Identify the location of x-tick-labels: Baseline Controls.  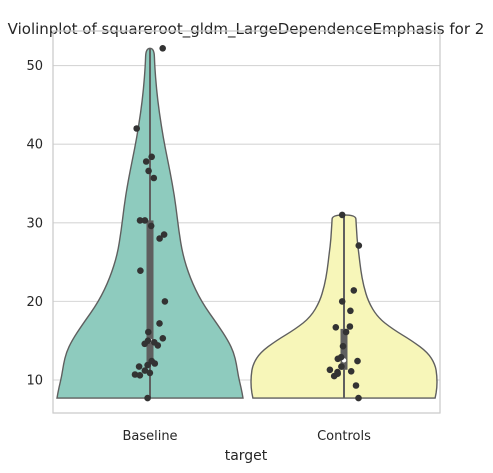
(246, 436).